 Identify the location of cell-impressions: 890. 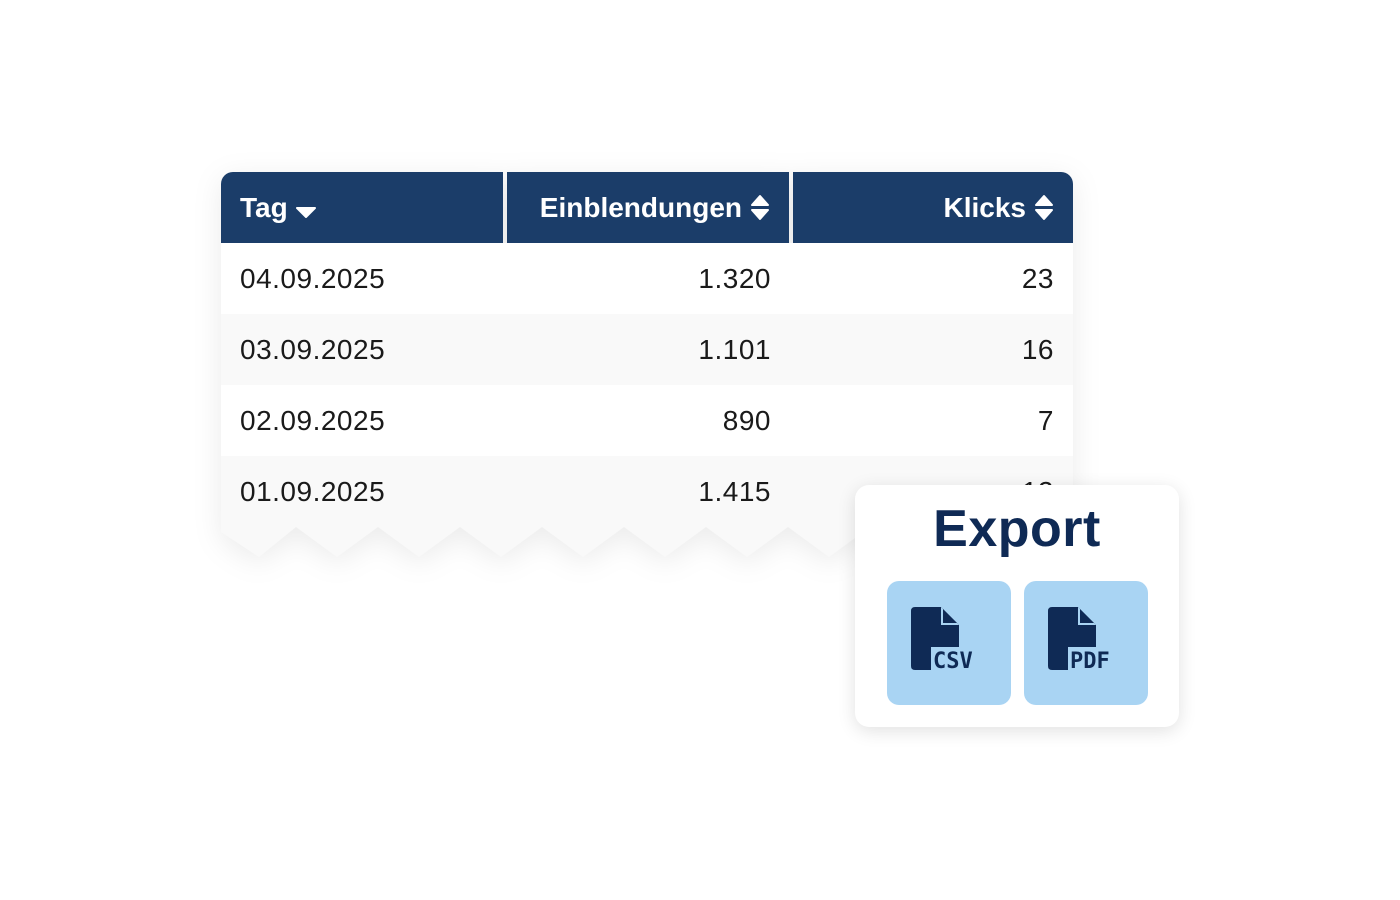
(746, 420).